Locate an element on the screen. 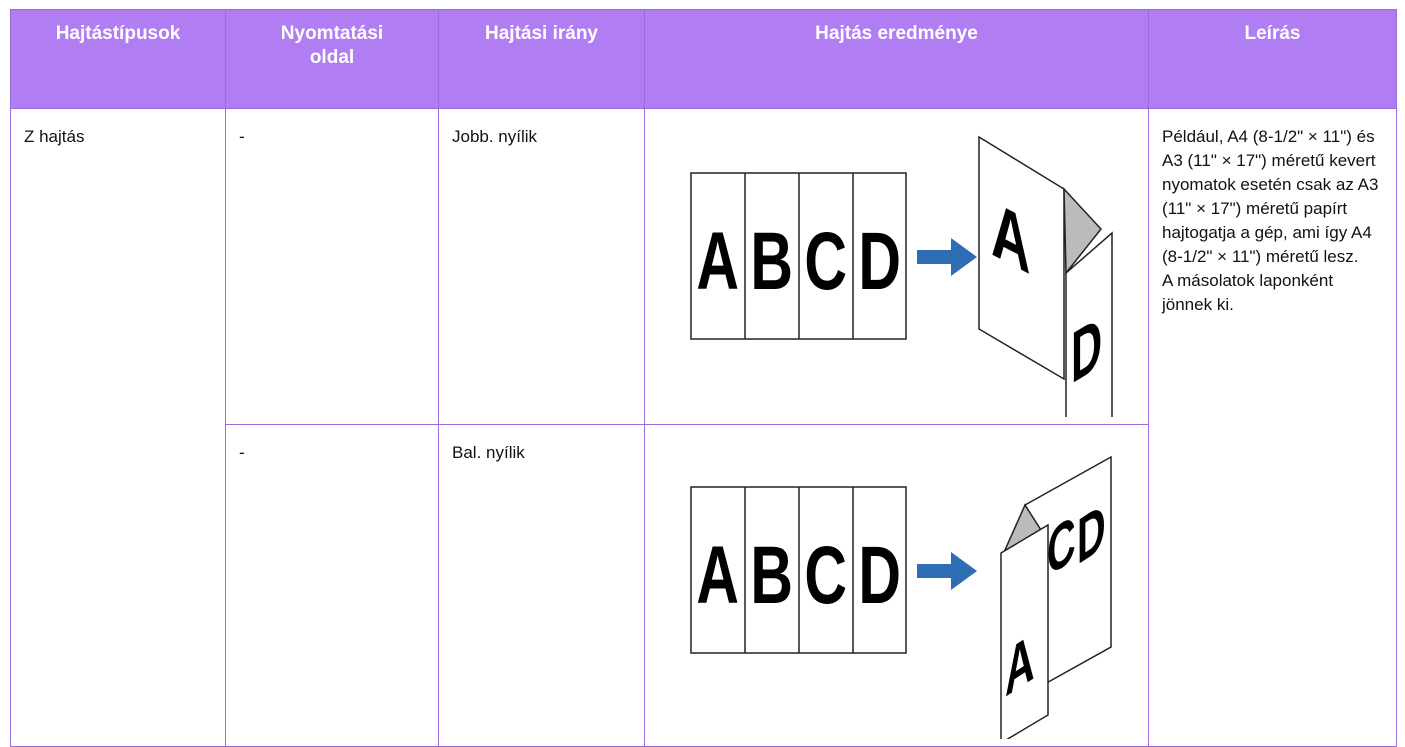  header-cell: Leírás is located at coordinates (1272, 59).